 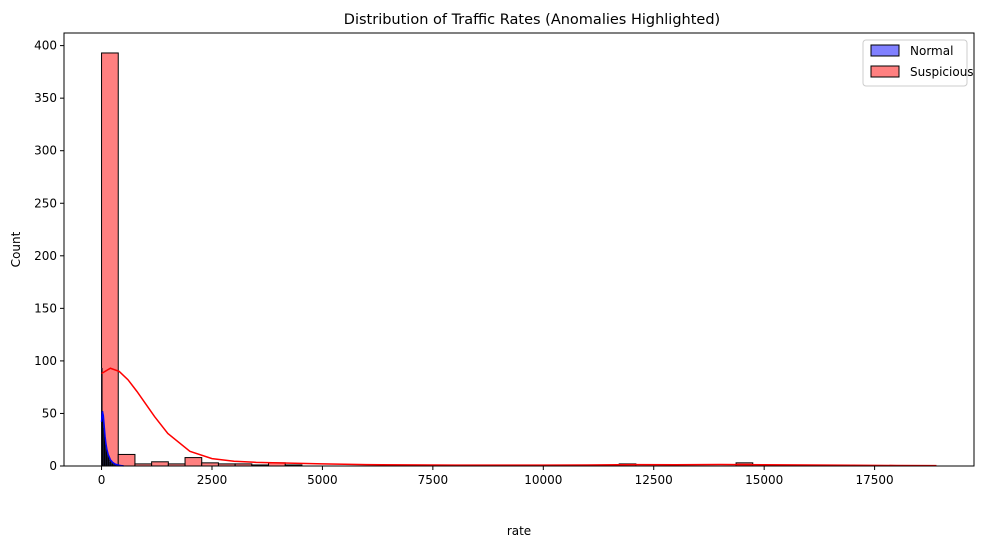 I want to click on y-tick-label: 350, so click(x=45, y=98).